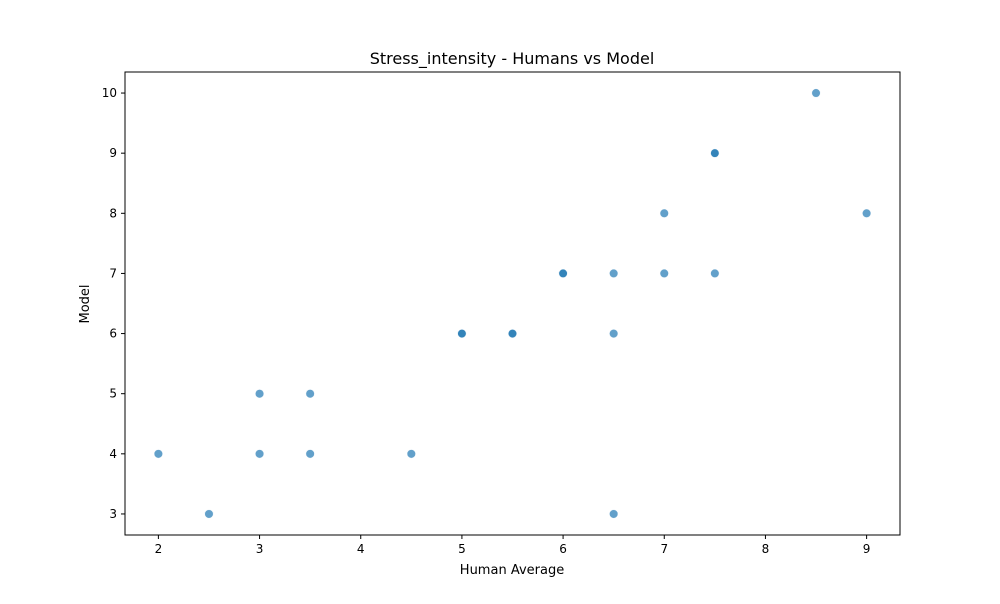 This screenshot has height=604, width=1000. I want to click on x-axis-label: Human Average, so click(512, 570).